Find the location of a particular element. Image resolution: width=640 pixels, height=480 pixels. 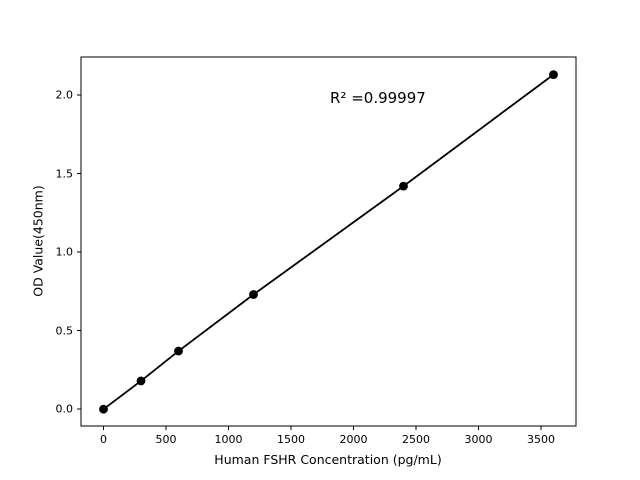

y-tick-label: 0.0 is located at coordinates (64, 409).